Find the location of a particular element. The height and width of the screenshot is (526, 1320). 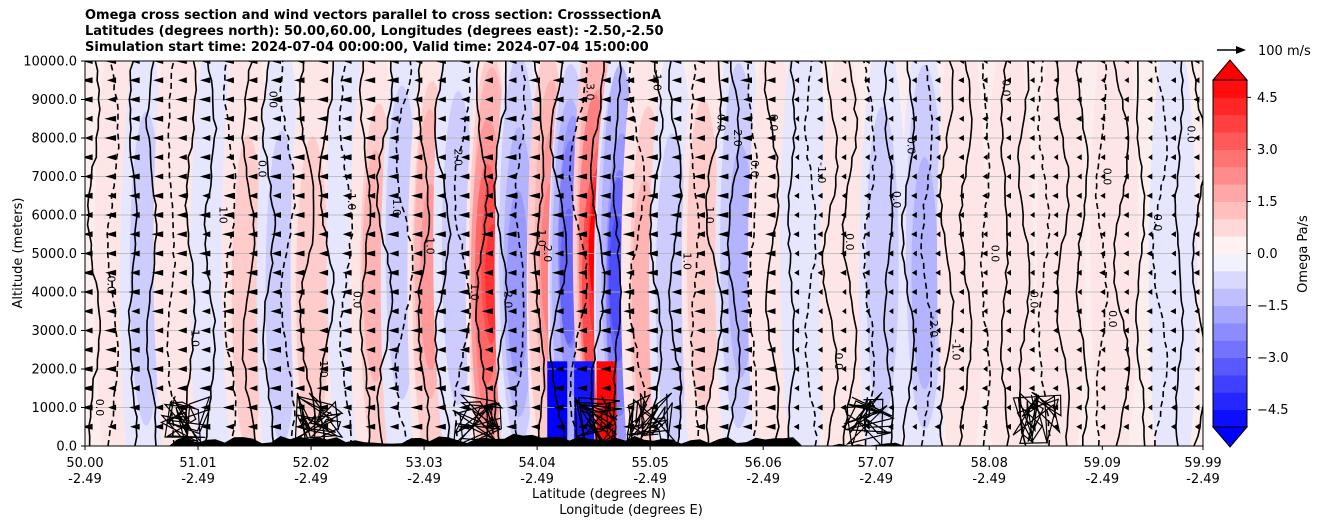

y-tick-label: 0.0 is located at coordinates (66, 447).